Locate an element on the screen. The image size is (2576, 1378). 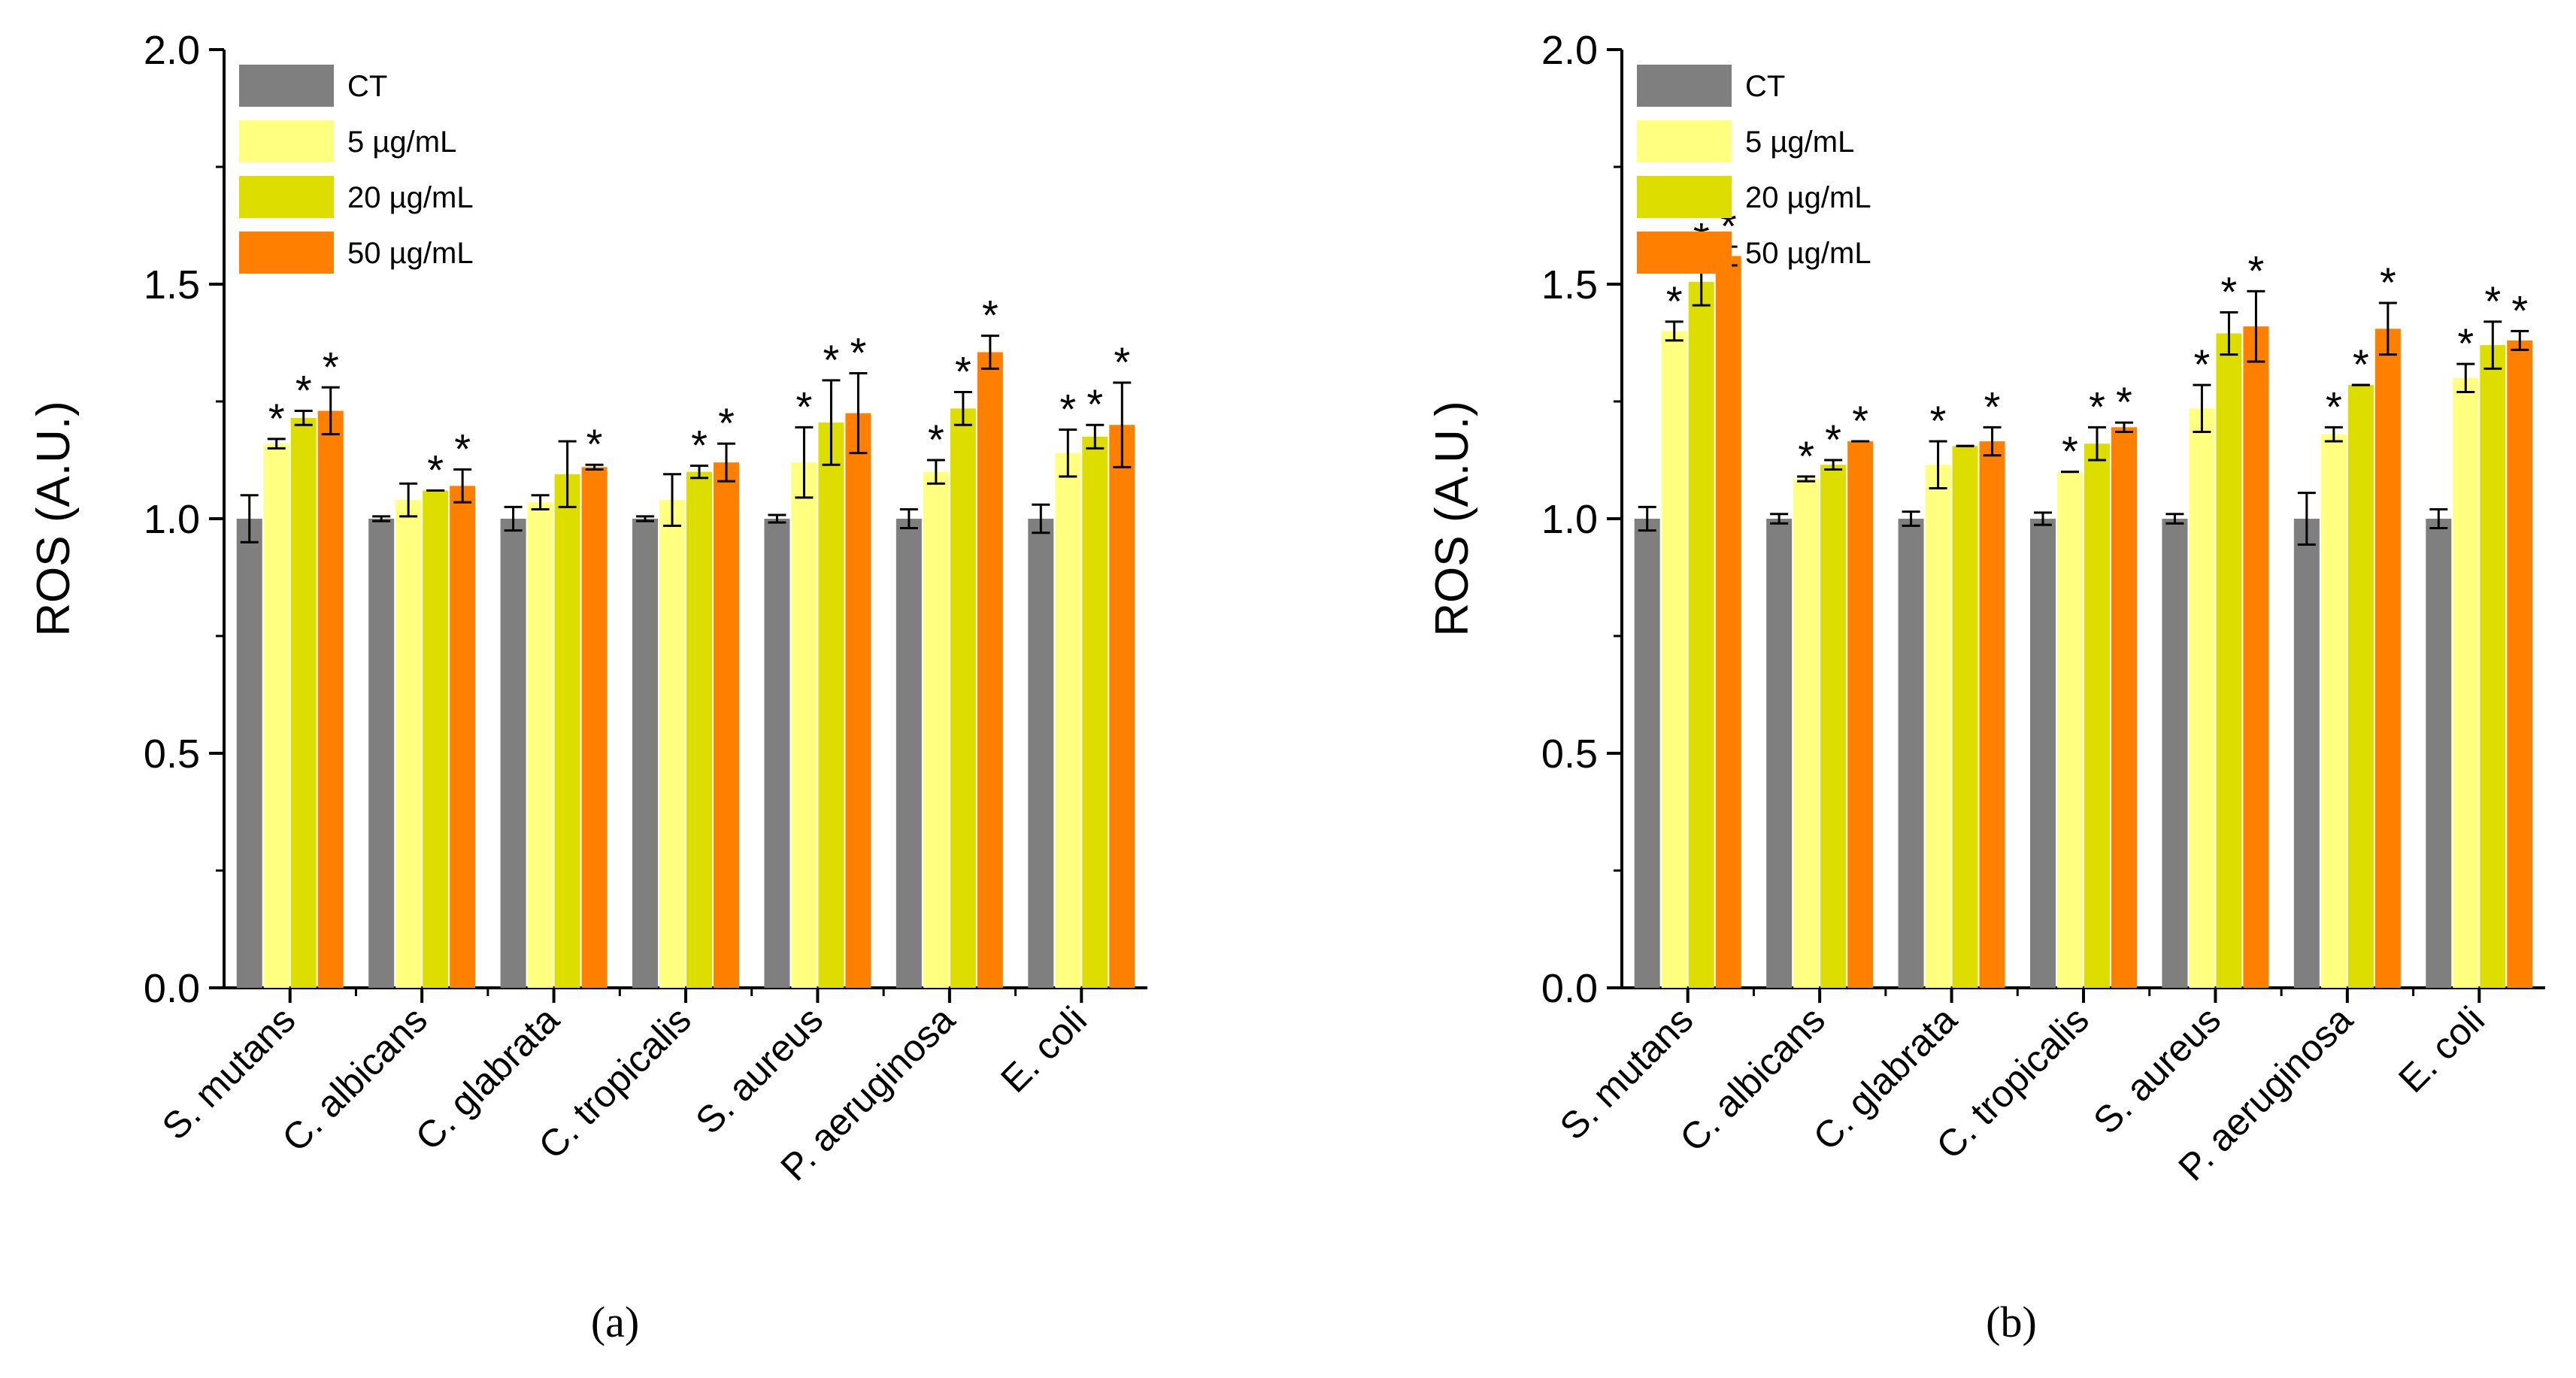
bar-ct-e-coli is located at coordinates (1041, 753).